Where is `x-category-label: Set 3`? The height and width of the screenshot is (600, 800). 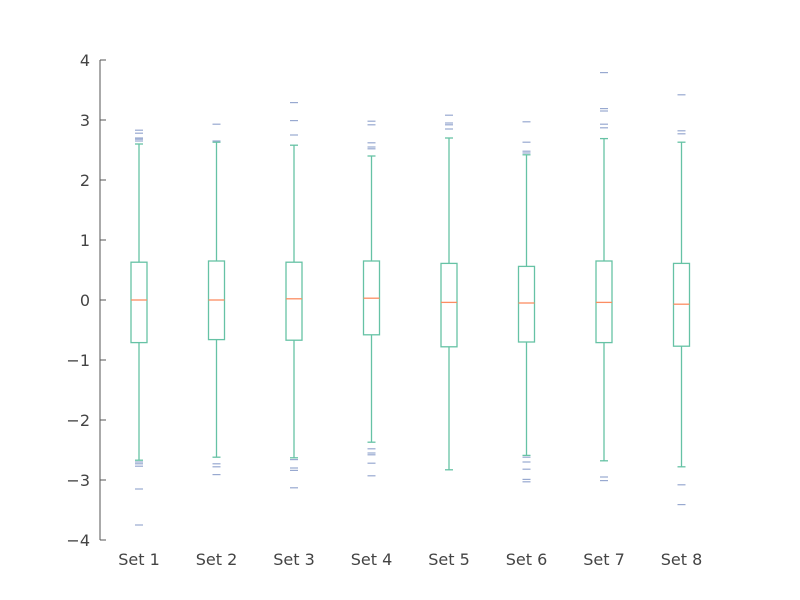 x-category-label: Set 3 is located at coordinates (294, 559).